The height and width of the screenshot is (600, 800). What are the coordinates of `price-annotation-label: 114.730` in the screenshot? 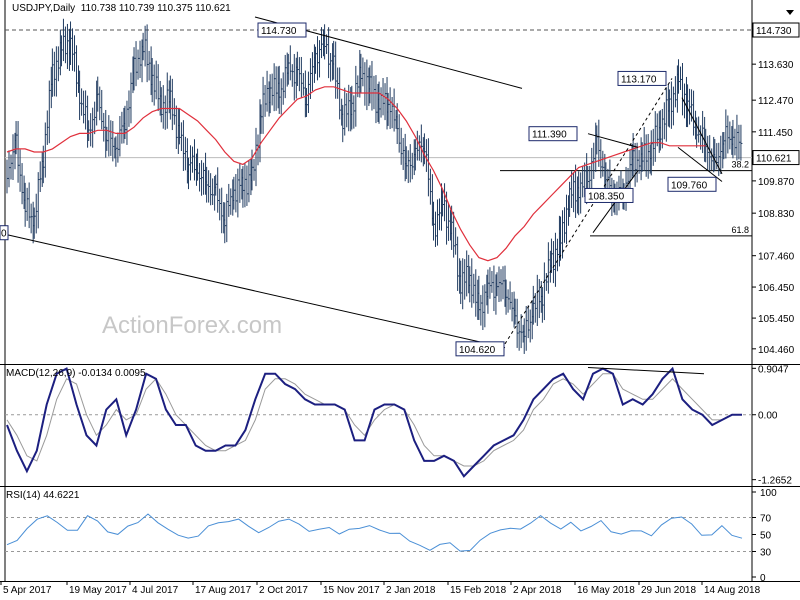 It's located at (279, 31).